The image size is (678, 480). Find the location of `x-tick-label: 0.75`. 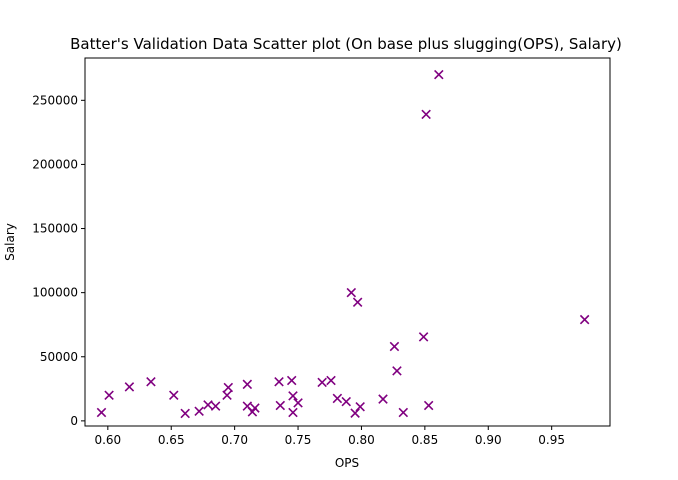

x-tick-label: 0.75 is located at coordinates (298, 440).